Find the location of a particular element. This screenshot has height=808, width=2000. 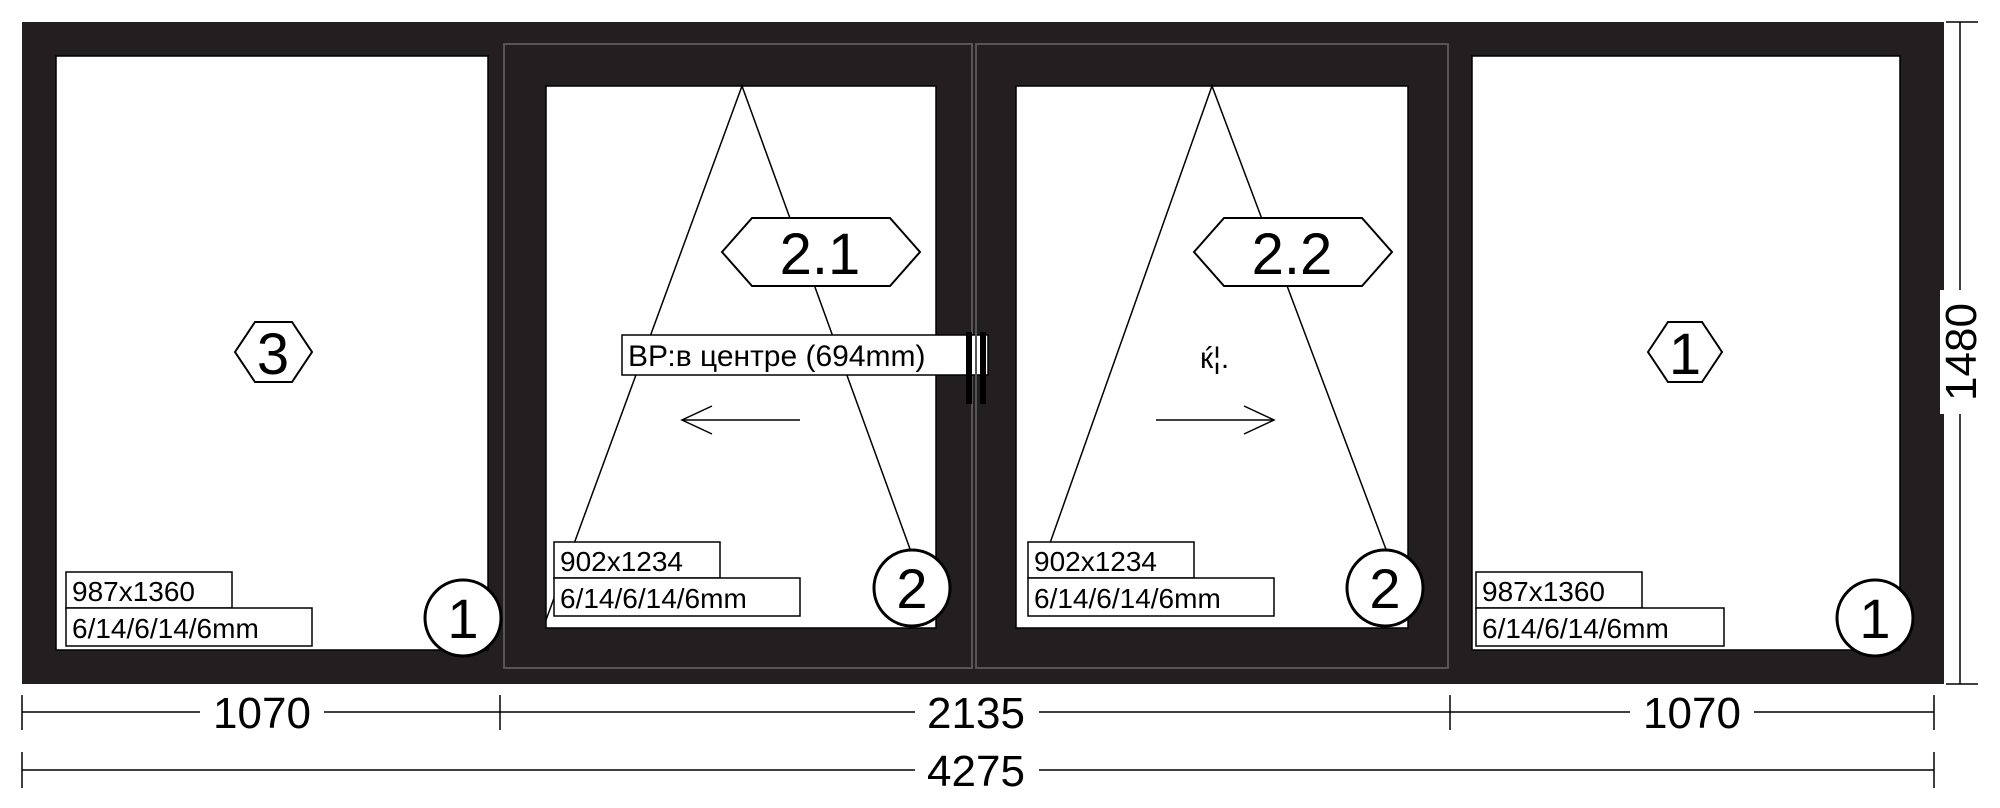

size-label-left: 987x1360 is located at coordinates (133, 591).